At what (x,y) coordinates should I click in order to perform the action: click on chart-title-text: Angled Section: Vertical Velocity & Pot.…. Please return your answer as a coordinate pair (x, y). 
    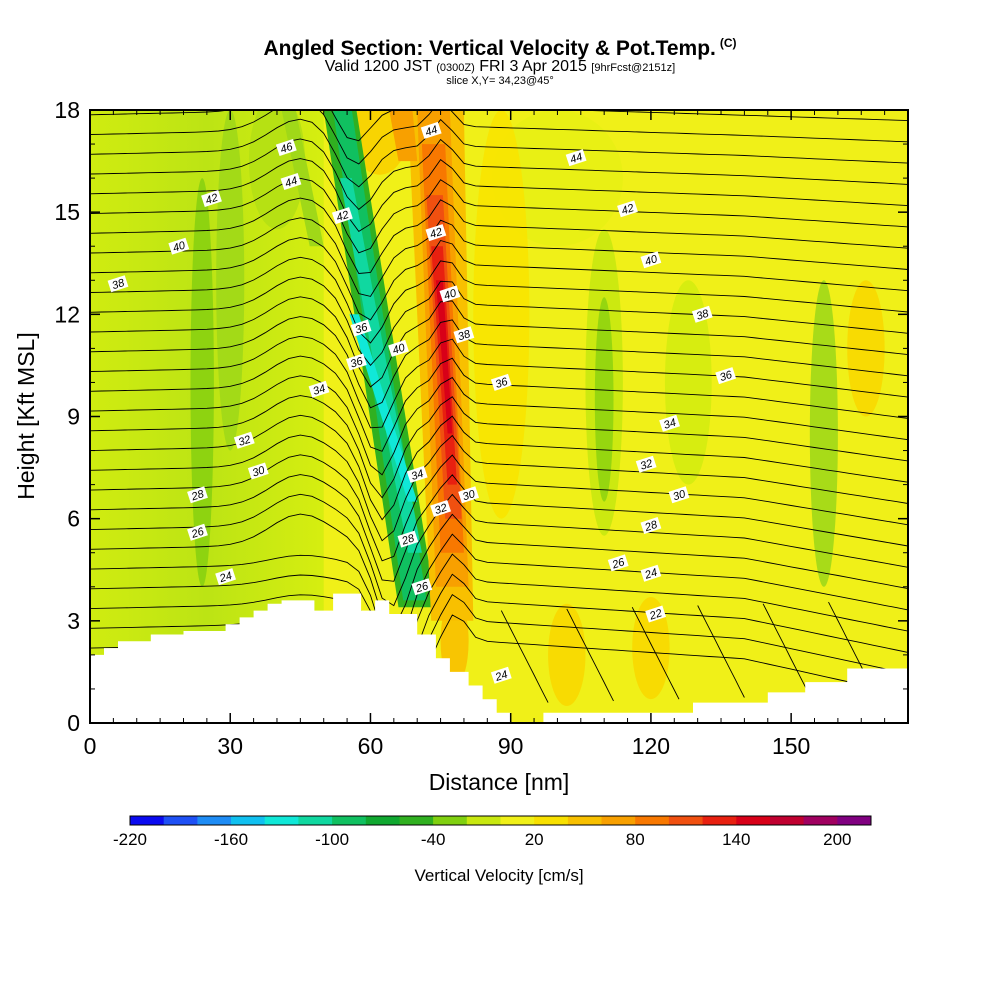
    Looking at the image, I should click on (489, 48).